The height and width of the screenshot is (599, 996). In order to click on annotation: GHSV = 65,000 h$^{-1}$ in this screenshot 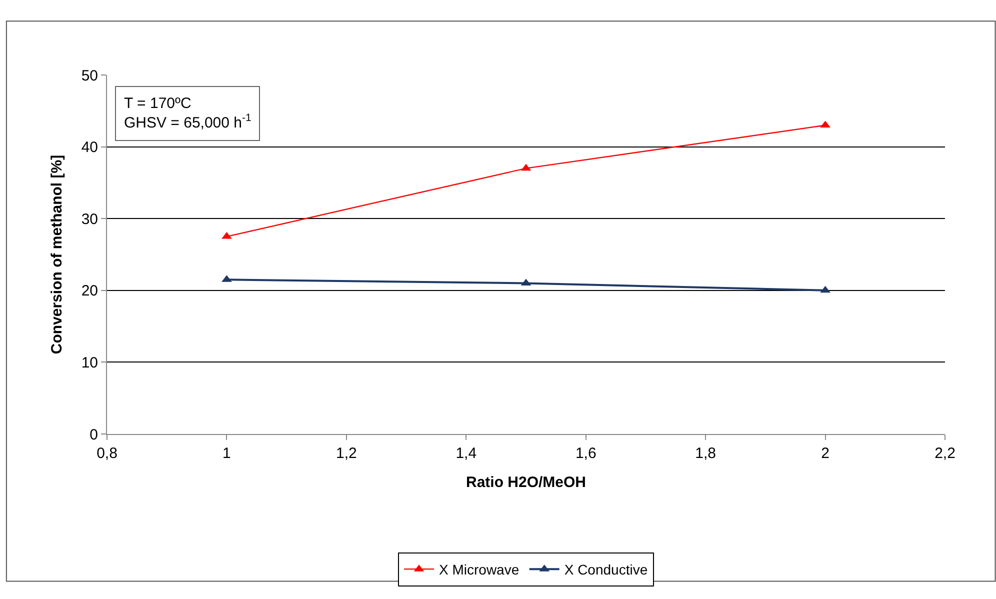, I will do `click(188, 122)`.